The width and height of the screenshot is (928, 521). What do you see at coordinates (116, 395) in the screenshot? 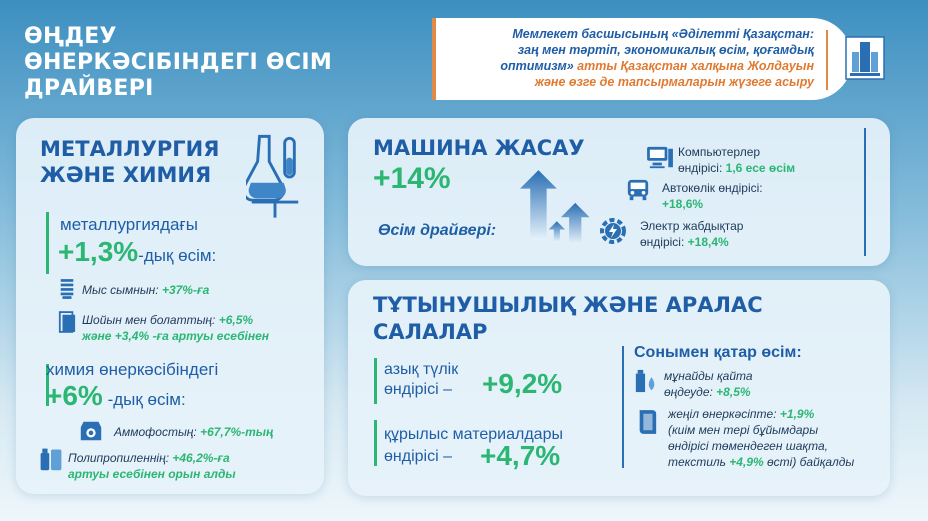
I see `chem-growth: +6% -дық өсім:` at bounding box center [116, 395].